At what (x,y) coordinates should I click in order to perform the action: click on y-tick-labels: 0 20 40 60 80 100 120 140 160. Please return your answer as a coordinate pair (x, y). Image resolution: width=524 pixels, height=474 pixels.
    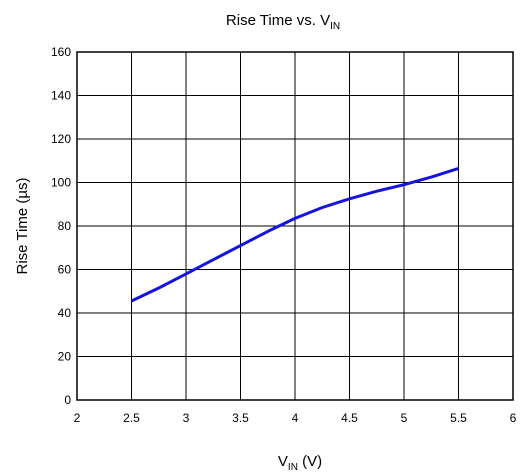
    Looking at the image, I should click on (61, 226).